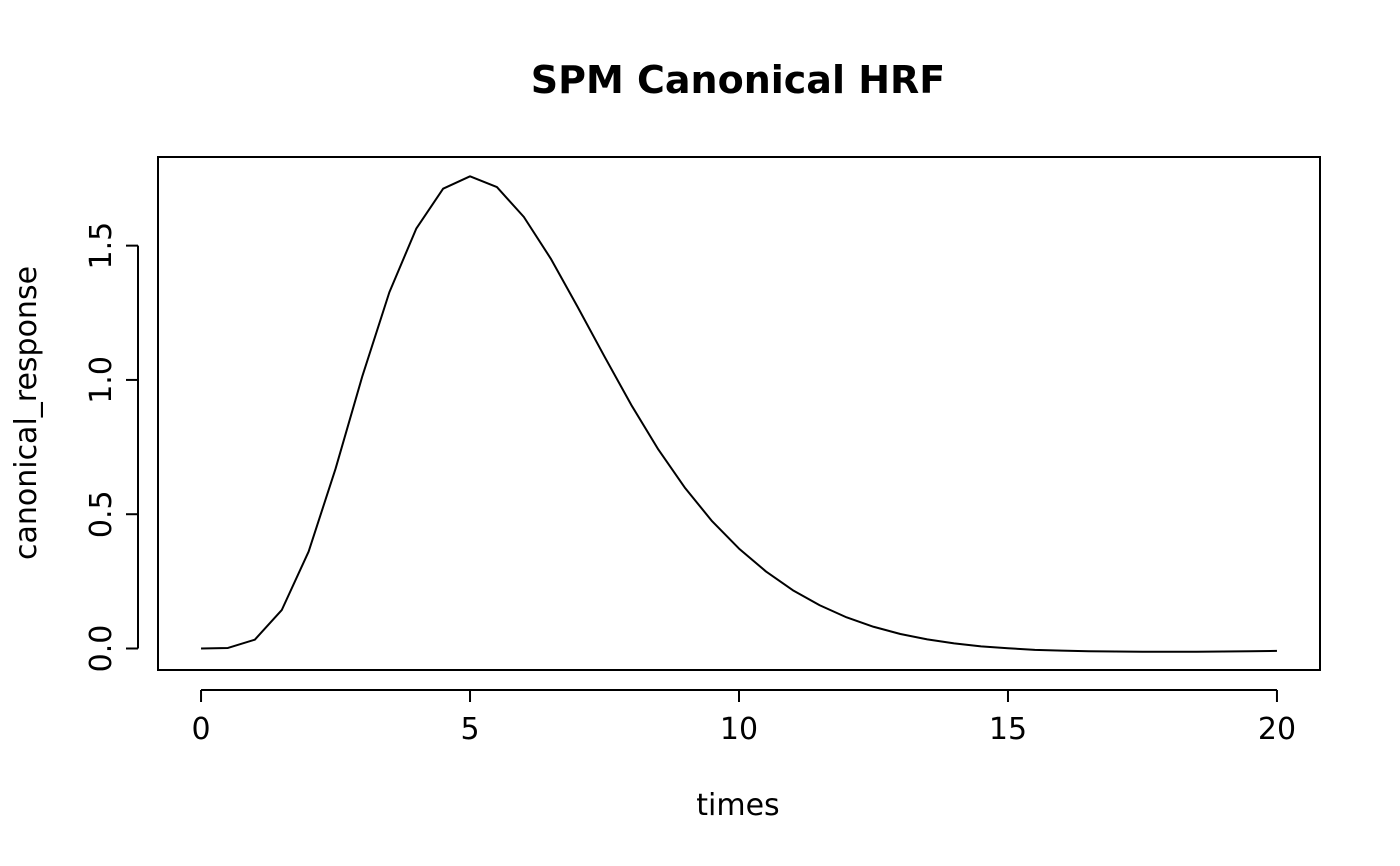  I want to click on x-axis-label: times, so click(737, 805).